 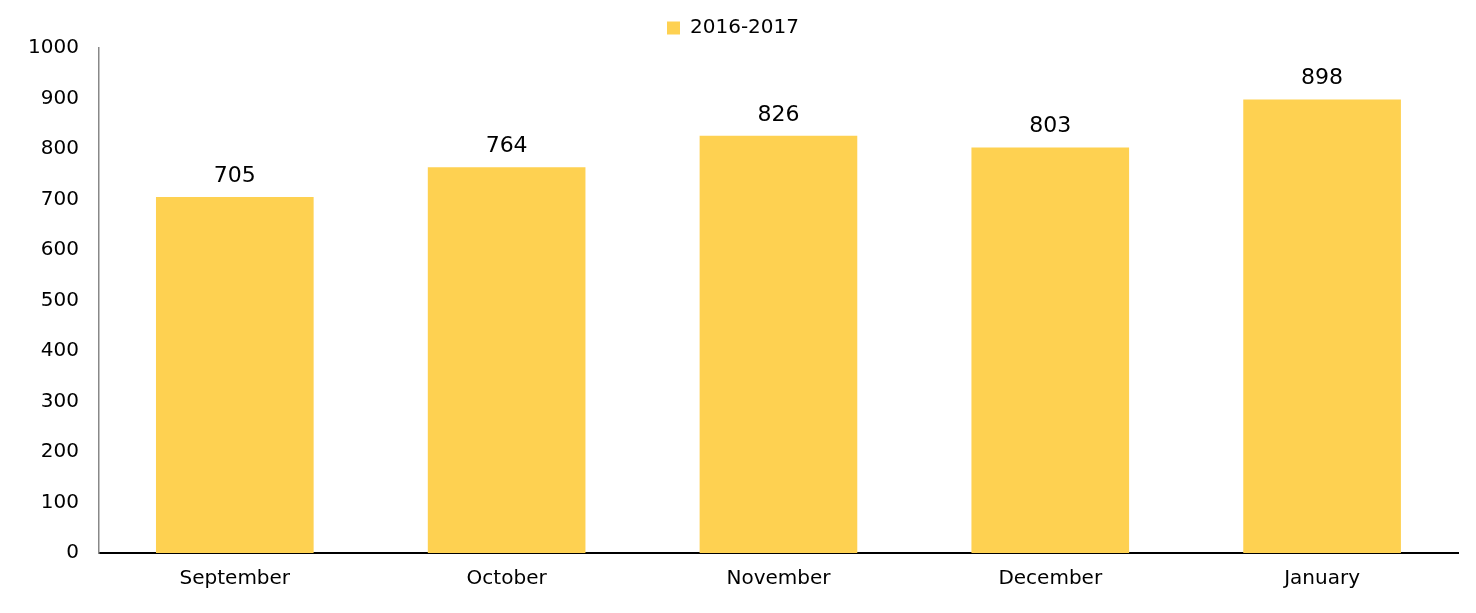 What do you see at coordinates (1050, 125) in the screenshot?
I see `data-label: 803` at bounding box center [1050, 125].